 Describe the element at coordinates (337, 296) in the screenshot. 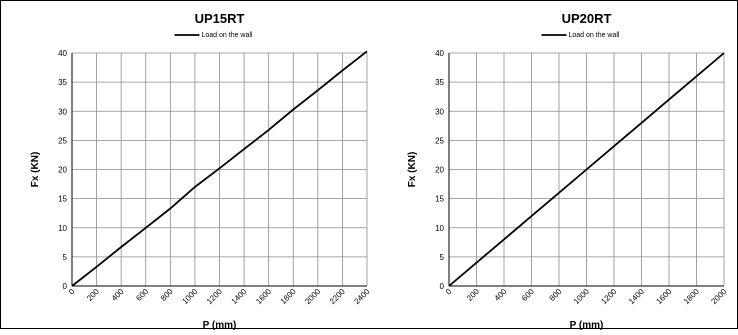

I see `x-tick-label: 2200` at that location.